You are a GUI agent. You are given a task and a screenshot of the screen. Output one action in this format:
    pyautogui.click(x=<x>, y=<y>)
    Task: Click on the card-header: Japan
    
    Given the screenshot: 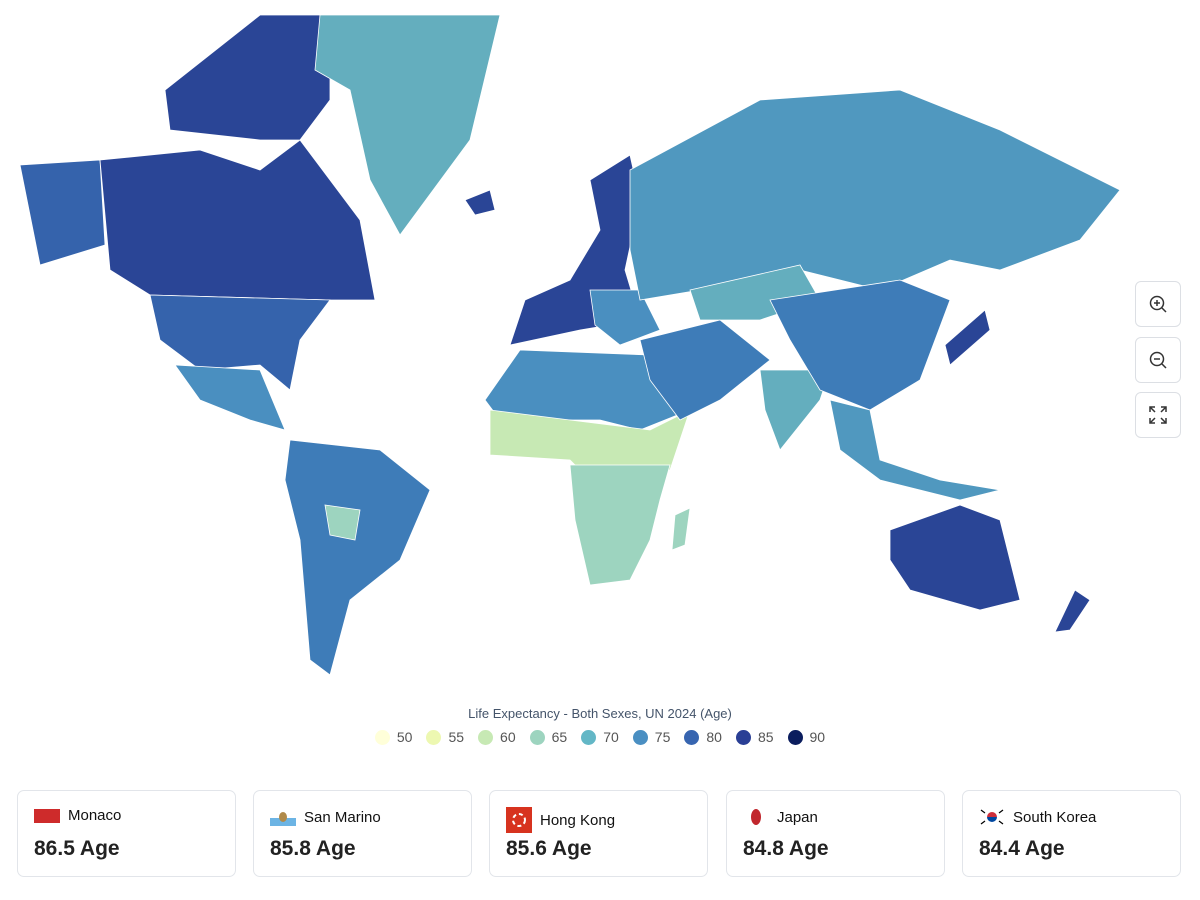 What is the action you would take?
    pyautogui.click(x=780, y=817)
    